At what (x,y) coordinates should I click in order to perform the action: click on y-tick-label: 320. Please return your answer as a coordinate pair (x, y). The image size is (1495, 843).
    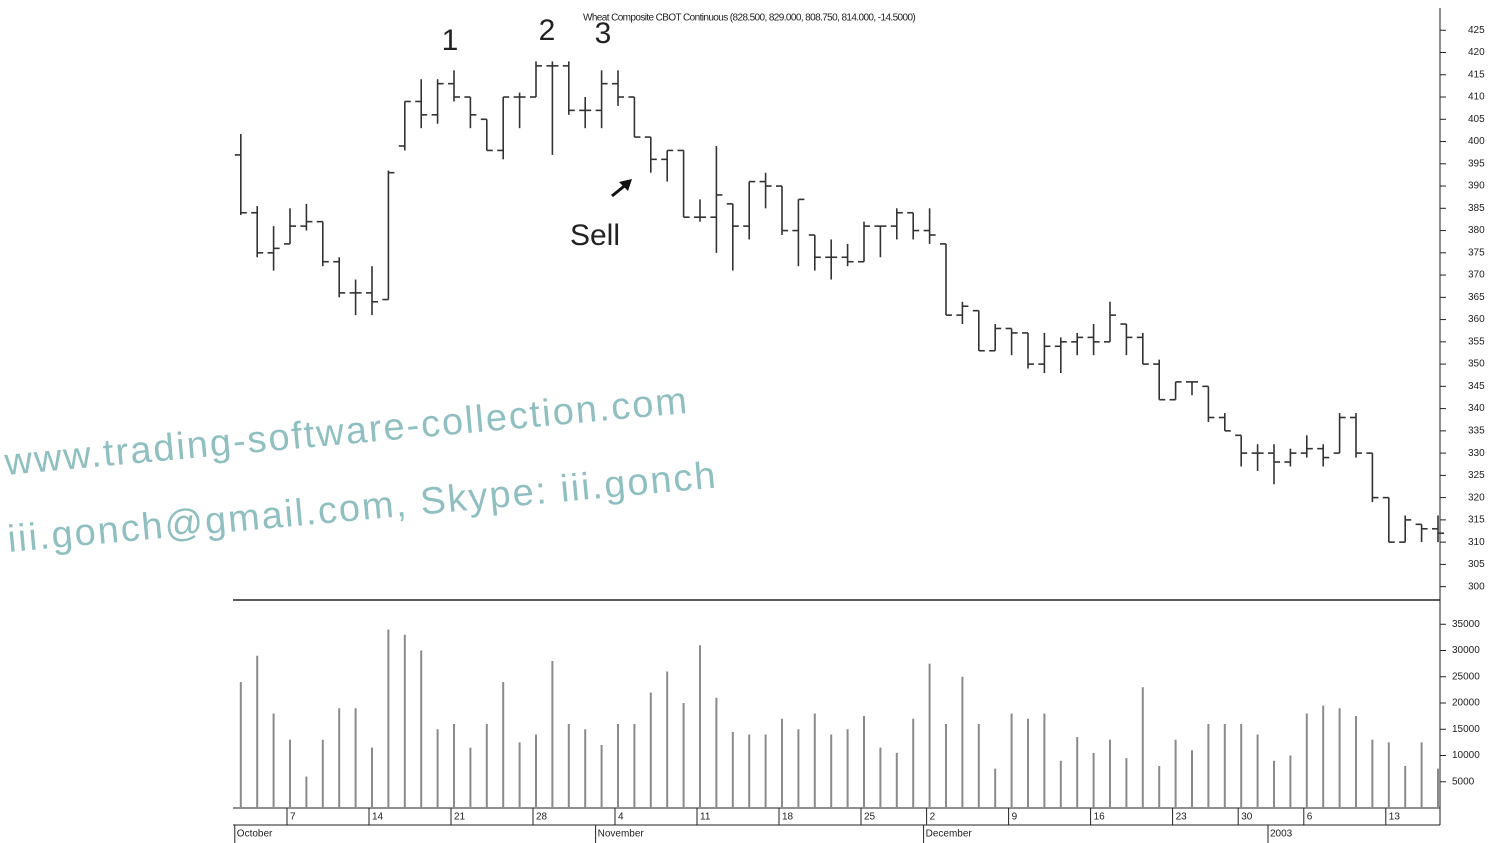
    Looking at the image, I should click on (1476, 497).